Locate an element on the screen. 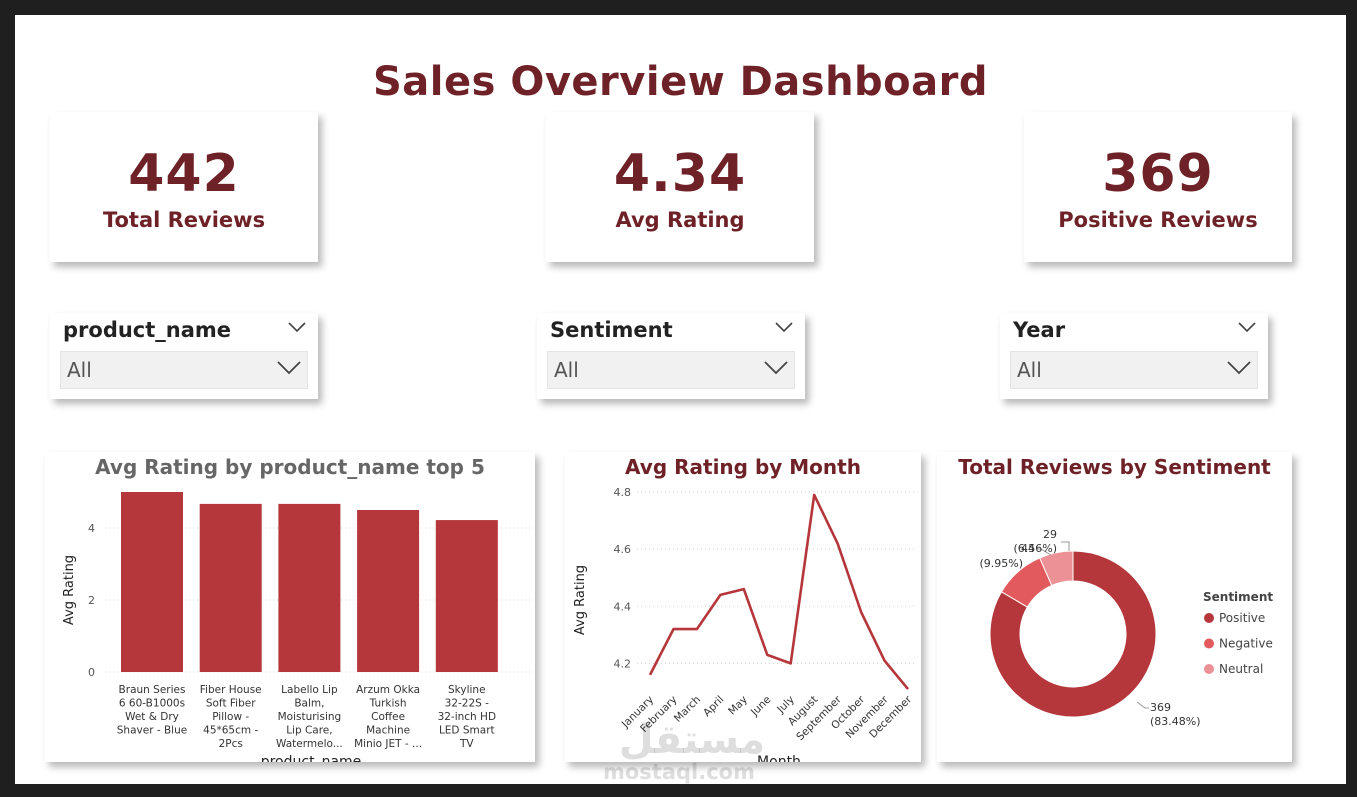  watermark-arabic: مستقل is located at coordinates (692, 740).